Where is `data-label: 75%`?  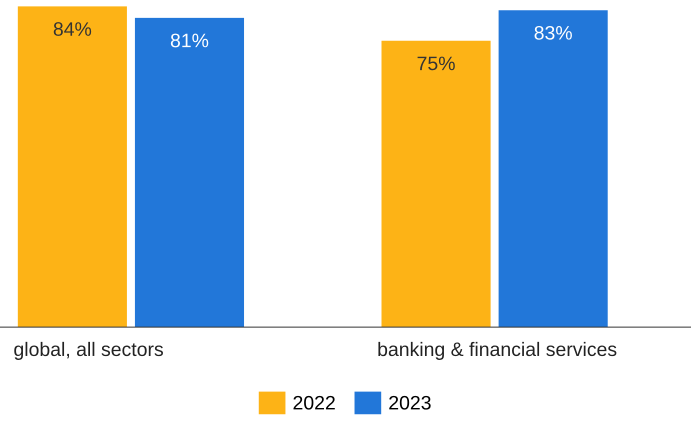 data-label: 75% is located at coordinates (436, 63).